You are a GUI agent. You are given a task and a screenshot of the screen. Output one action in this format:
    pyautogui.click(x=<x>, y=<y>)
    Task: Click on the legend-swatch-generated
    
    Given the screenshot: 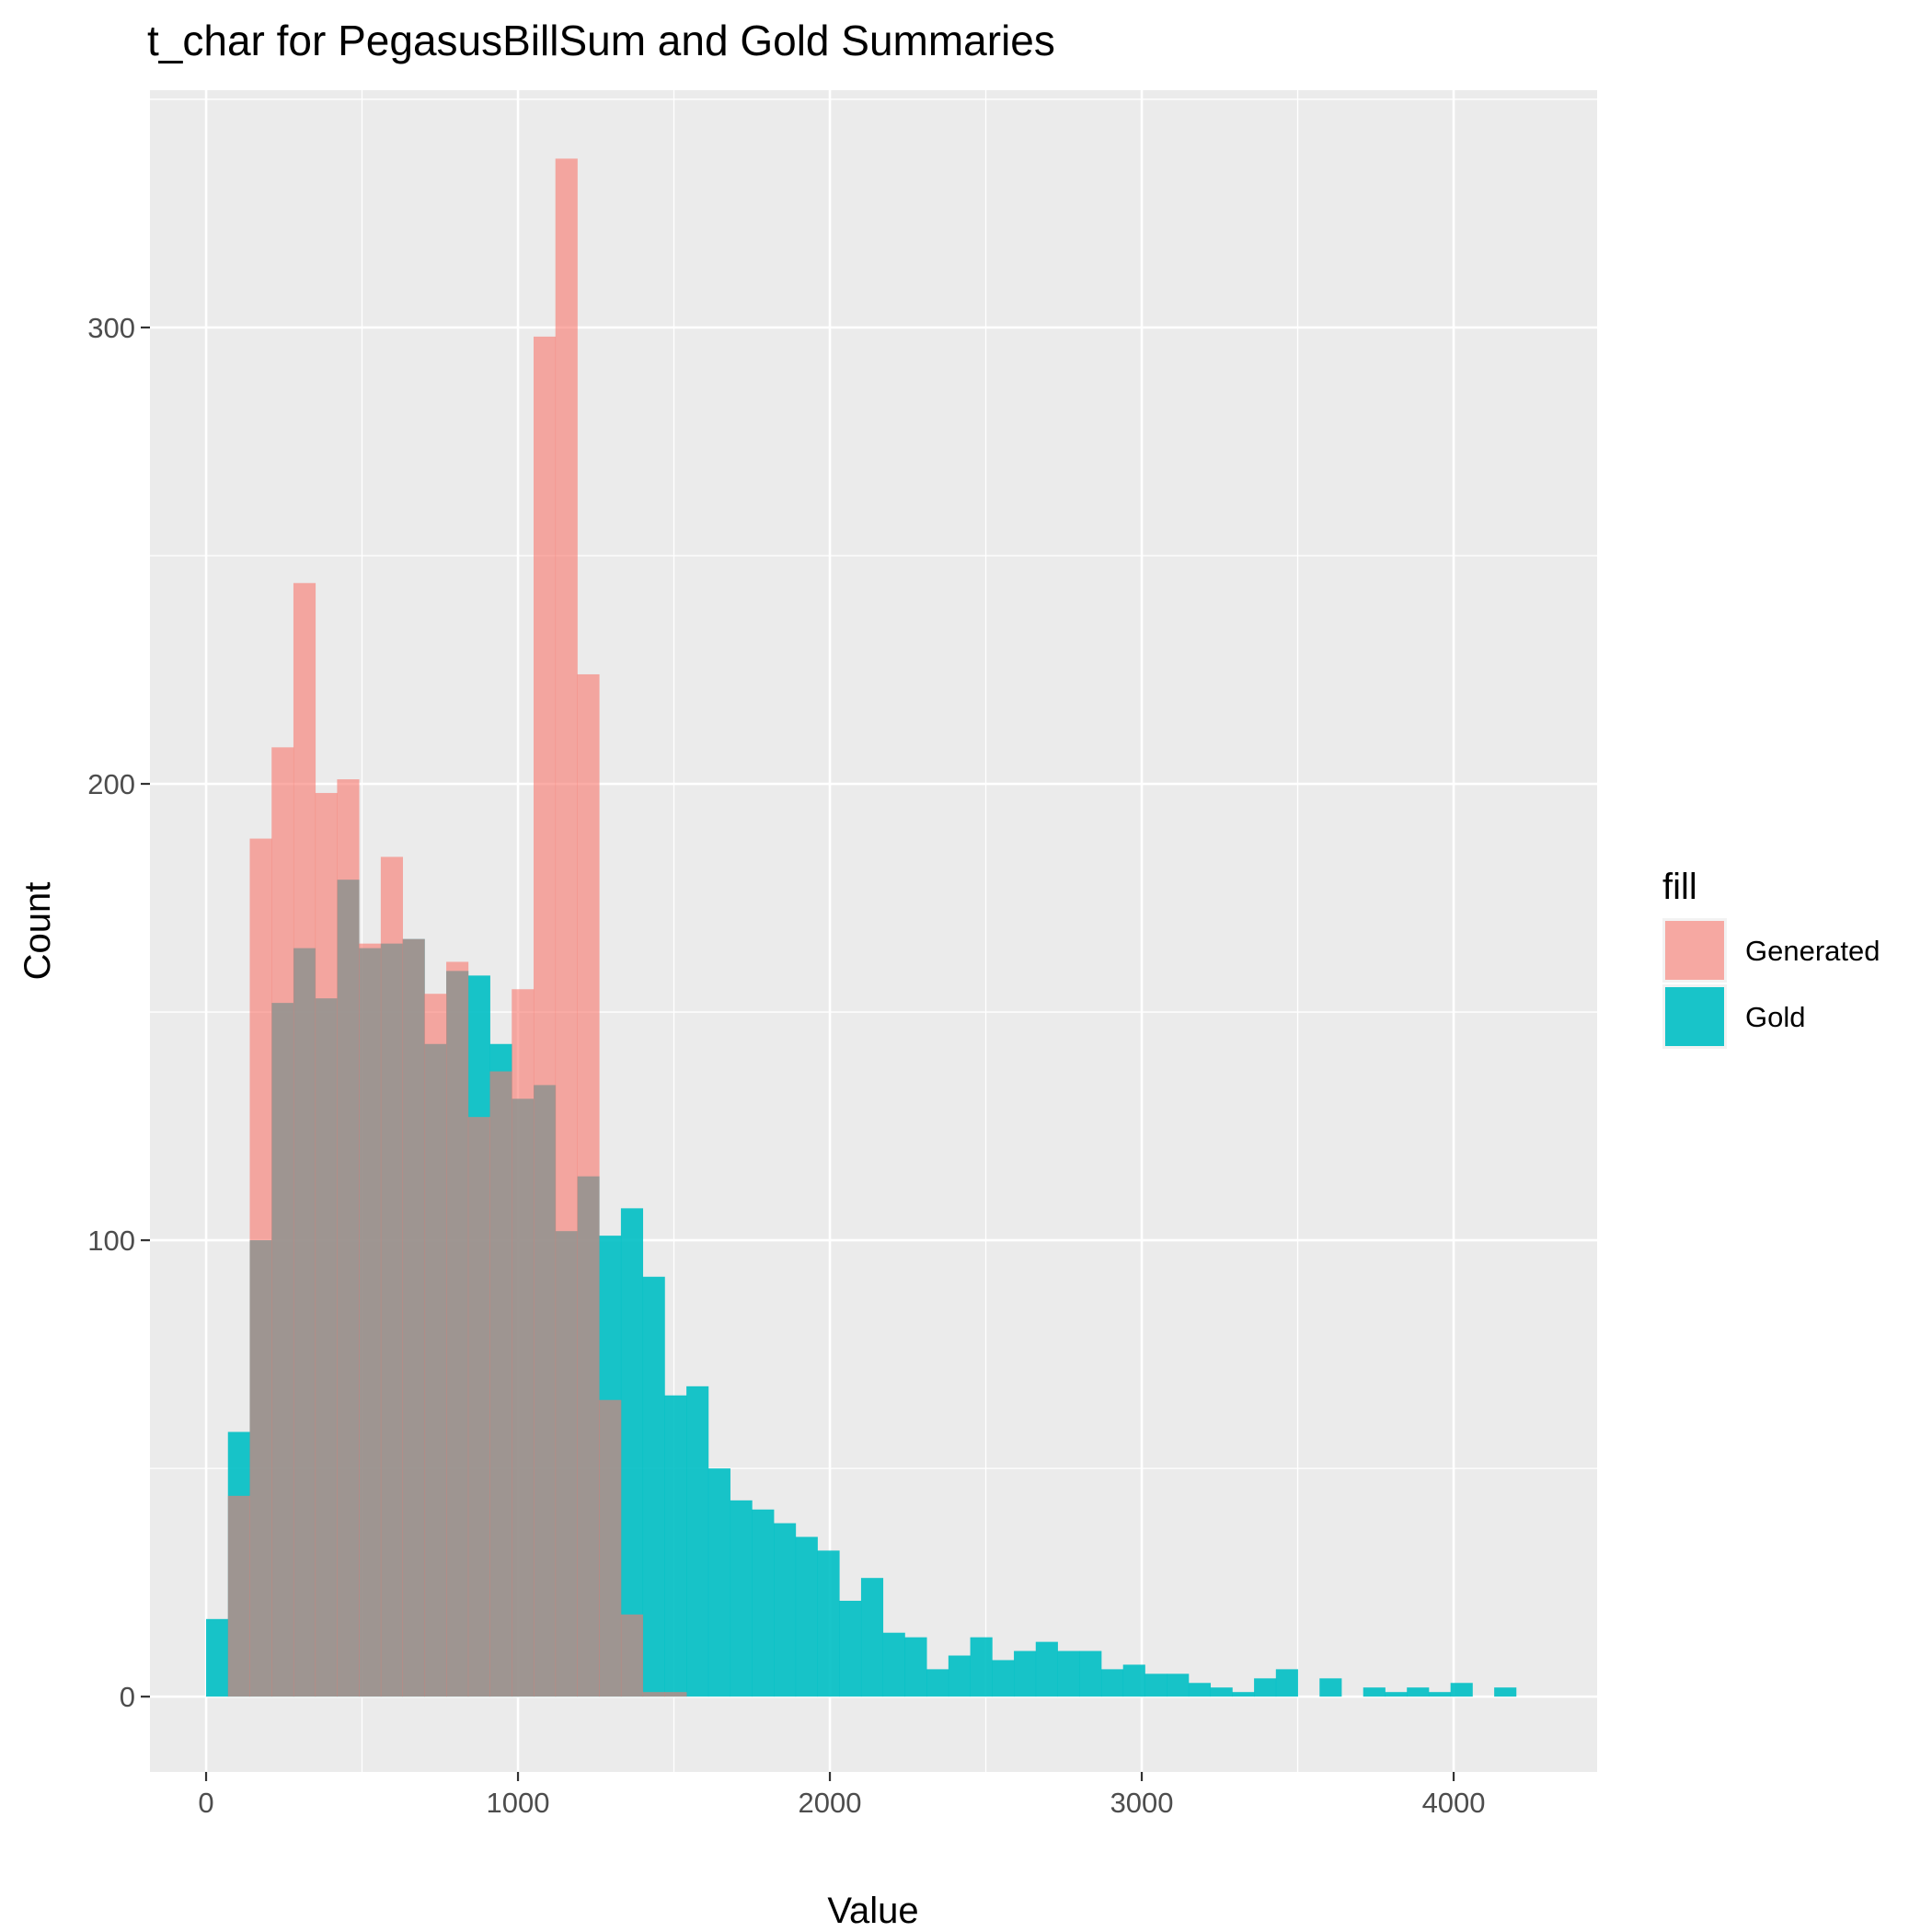 What is the action you would take?
    pyautogui.click(x=1694, y=951)
    